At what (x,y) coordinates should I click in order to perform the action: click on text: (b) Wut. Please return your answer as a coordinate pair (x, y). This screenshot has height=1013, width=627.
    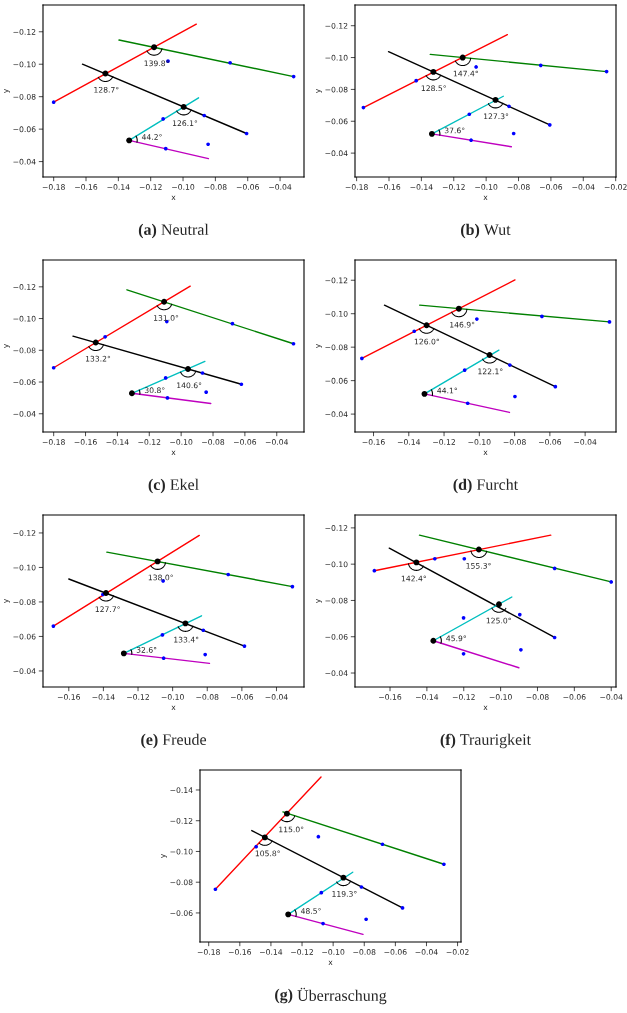
    Looking at the image, I should click on (486, 231).